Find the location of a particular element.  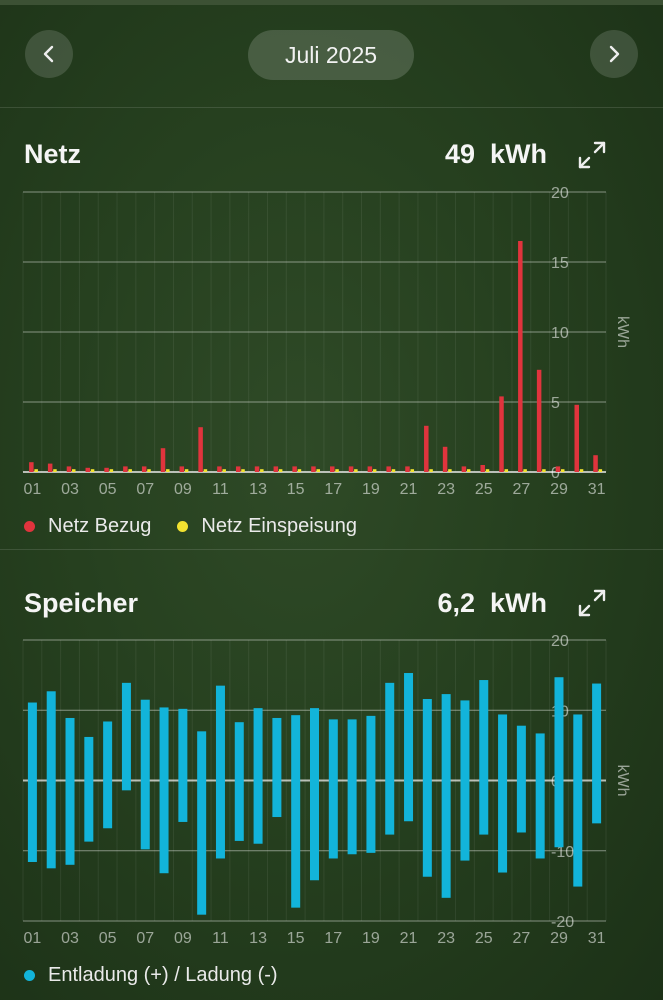

previous-month-button is located at coordinates (49, 54).